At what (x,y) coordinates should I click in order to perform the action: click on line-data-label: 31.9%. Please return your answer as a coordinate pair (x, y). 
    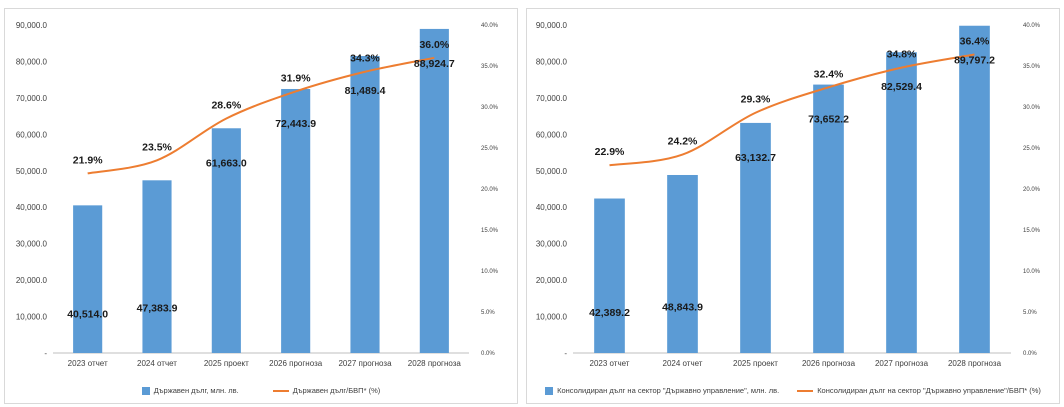
    Looking at the image, I should click on (296, 78).